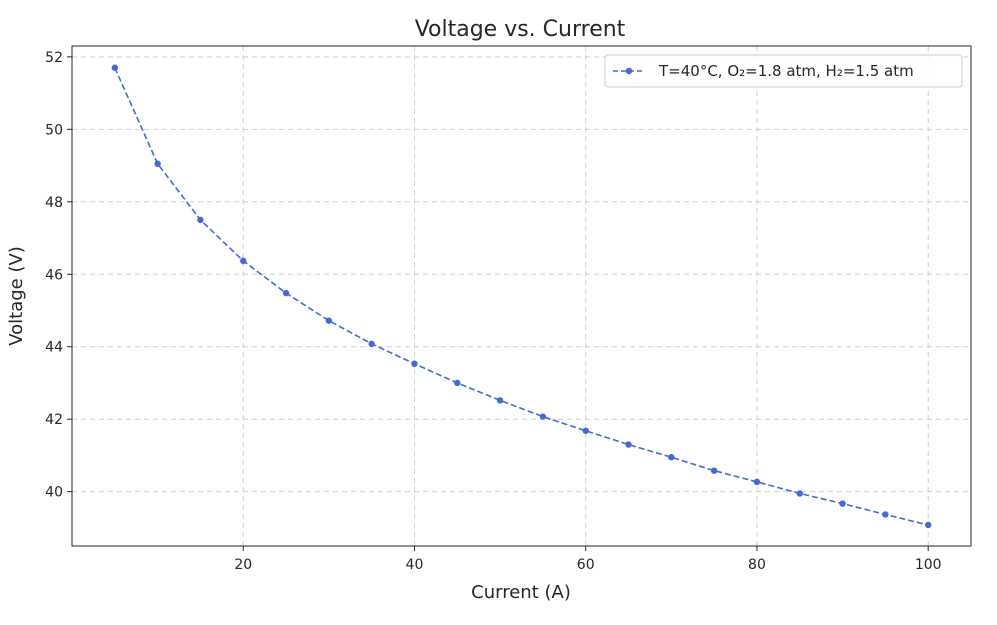 The width and height of the screenshot is (997, 625). I want to click on y-axis-title: Voltage (V), so click(16, 296).